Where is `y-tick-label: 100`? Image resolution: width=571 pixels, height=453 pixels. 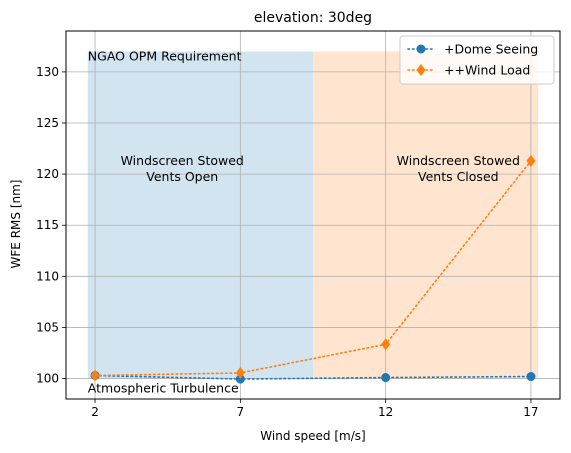
y-tick-label: 100 is located at coordinates (47, 379).